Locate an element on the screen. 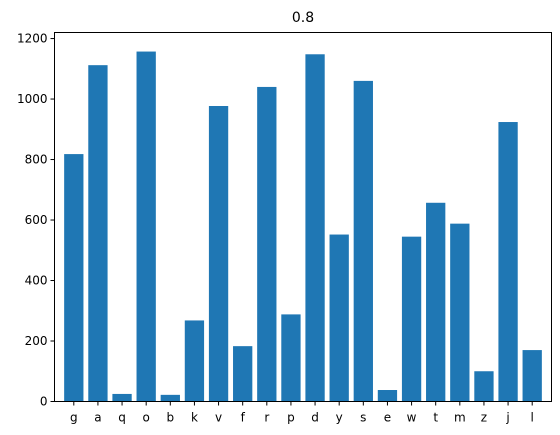  y-tick-label: 800 is located at coordinates (36, 160).